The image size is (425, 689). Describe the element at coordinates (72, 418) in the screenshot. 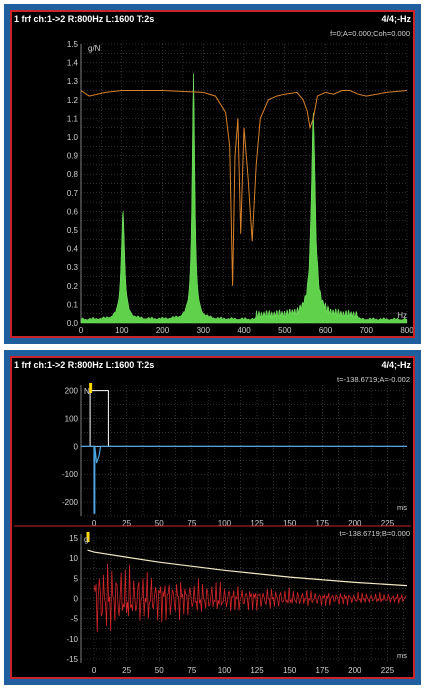

I see `force-y-tick-label: 100` at that location.